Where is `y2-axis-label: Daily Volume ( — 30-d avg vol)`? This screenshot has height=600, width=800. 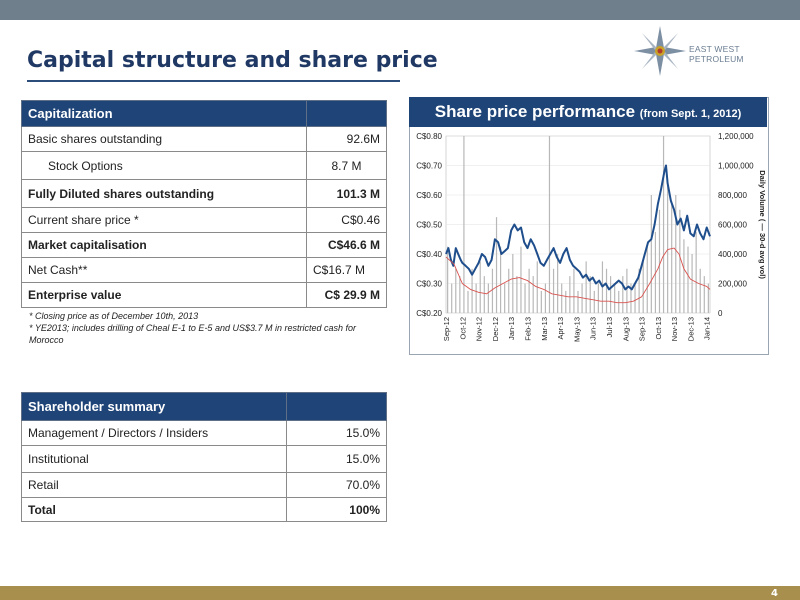
y2-axis-label: Daily Volume ( — 30-d avg vol) is located at coordinates (762, 224).